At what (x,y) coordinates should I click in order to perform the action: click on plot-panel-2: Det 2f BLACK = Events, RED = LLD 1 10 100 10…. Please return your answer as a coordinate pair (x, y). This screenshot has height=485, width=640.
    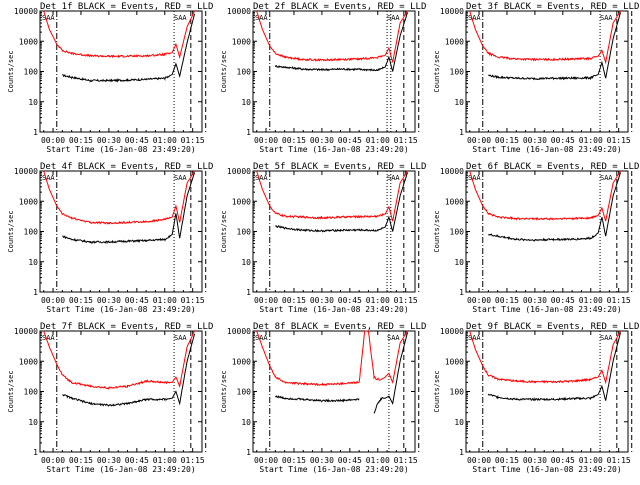
    Looking at the image, I should click on (323, 78).